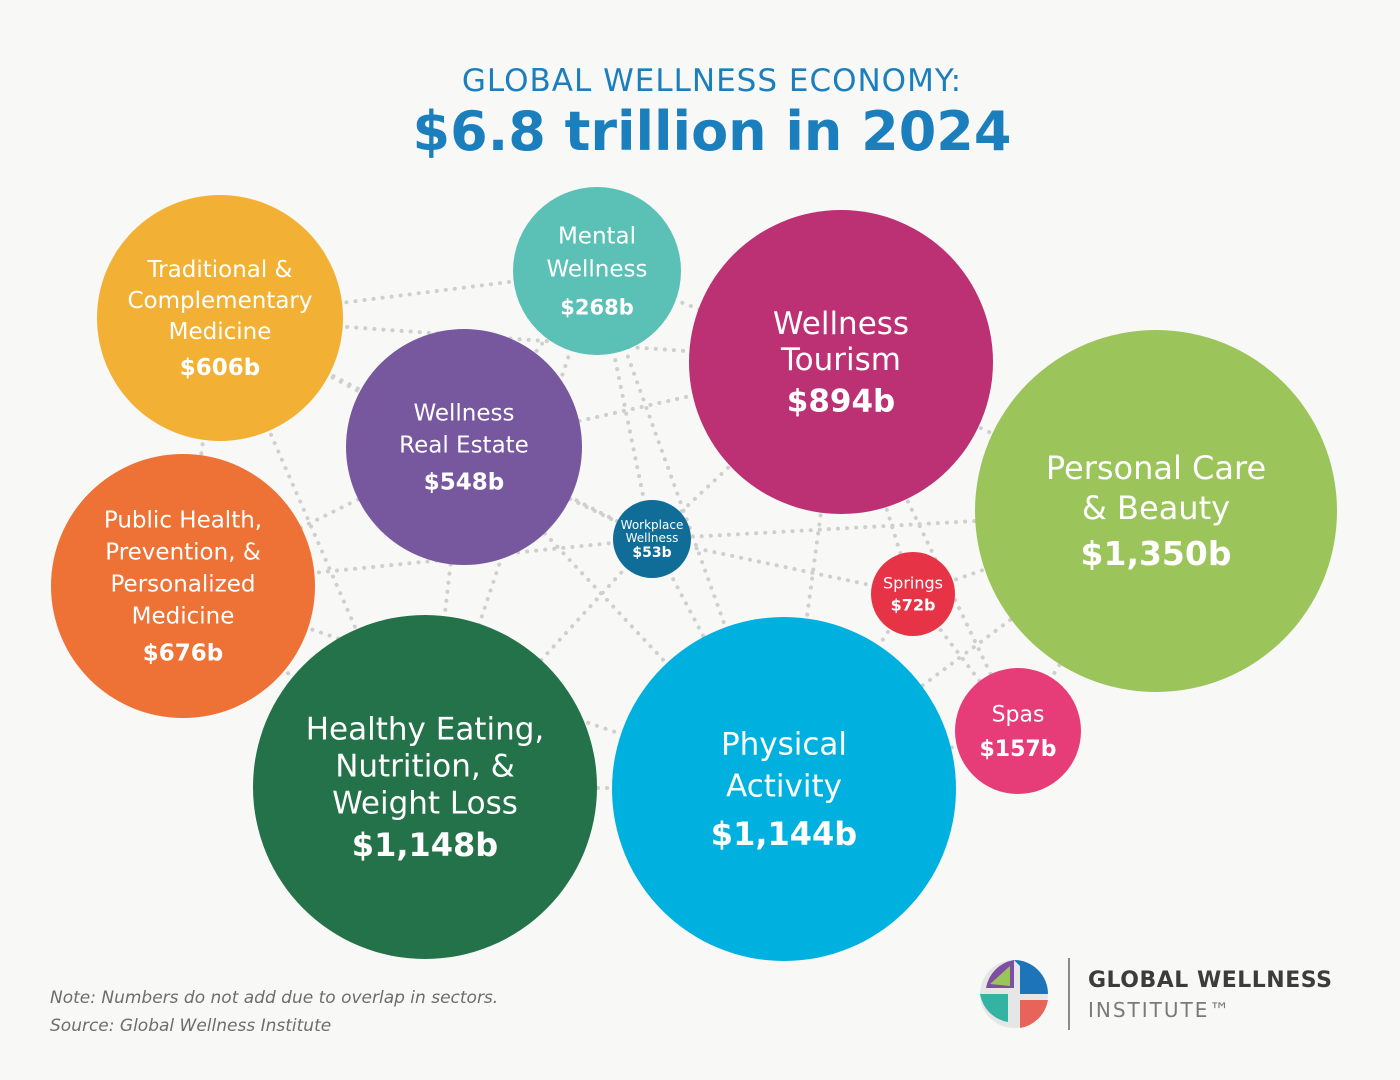  Describe the element at coordinates (183, 653) in the screenshot. I see `bubble-value-label: $676b` at that location.